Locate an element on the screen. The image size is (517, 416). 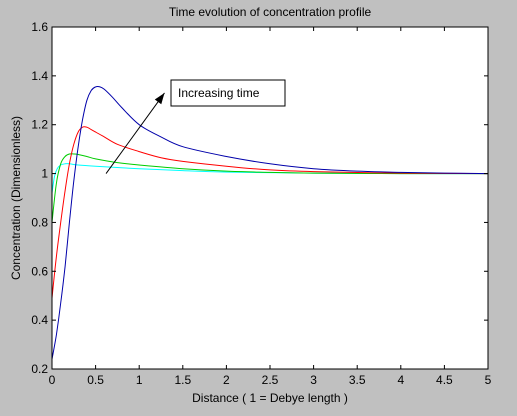
x-tick-label: 4 is located at coordinates (400, 380).